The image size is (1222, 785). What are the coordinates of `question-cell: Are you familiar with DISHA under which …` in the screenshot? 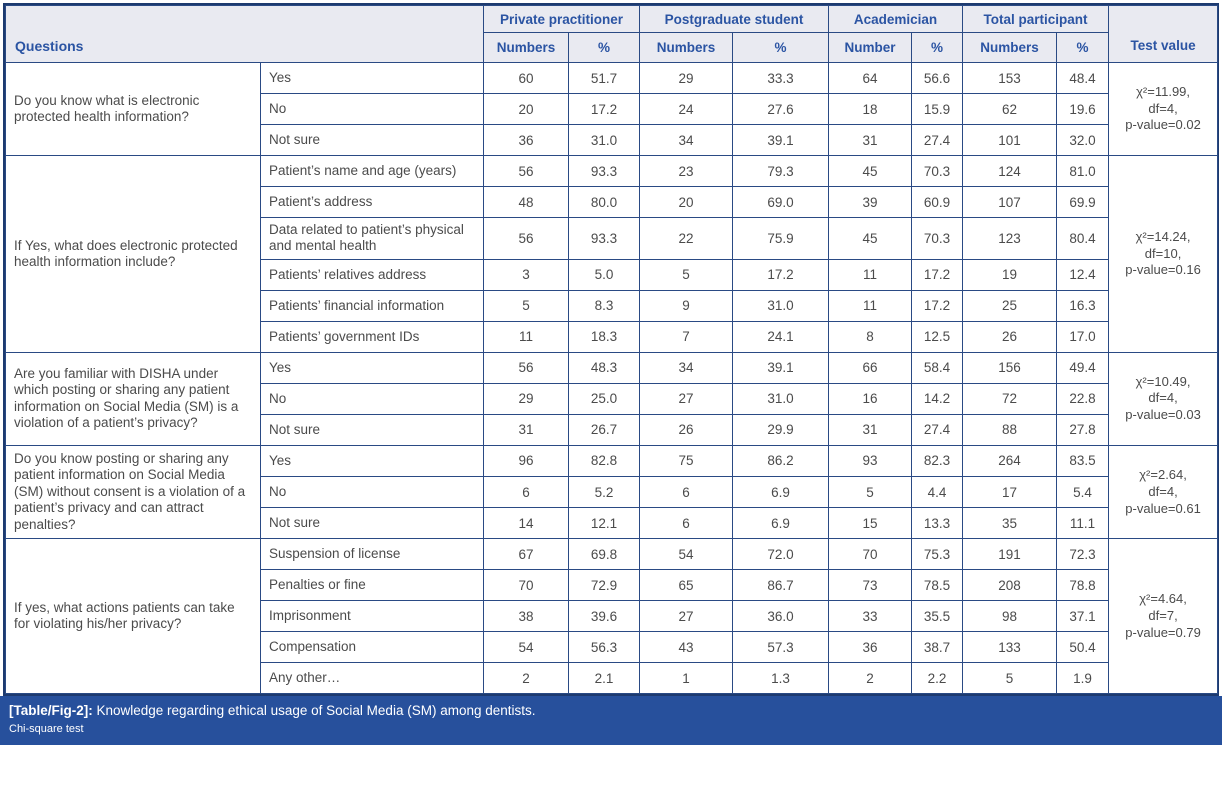 It's located at (133, 398).